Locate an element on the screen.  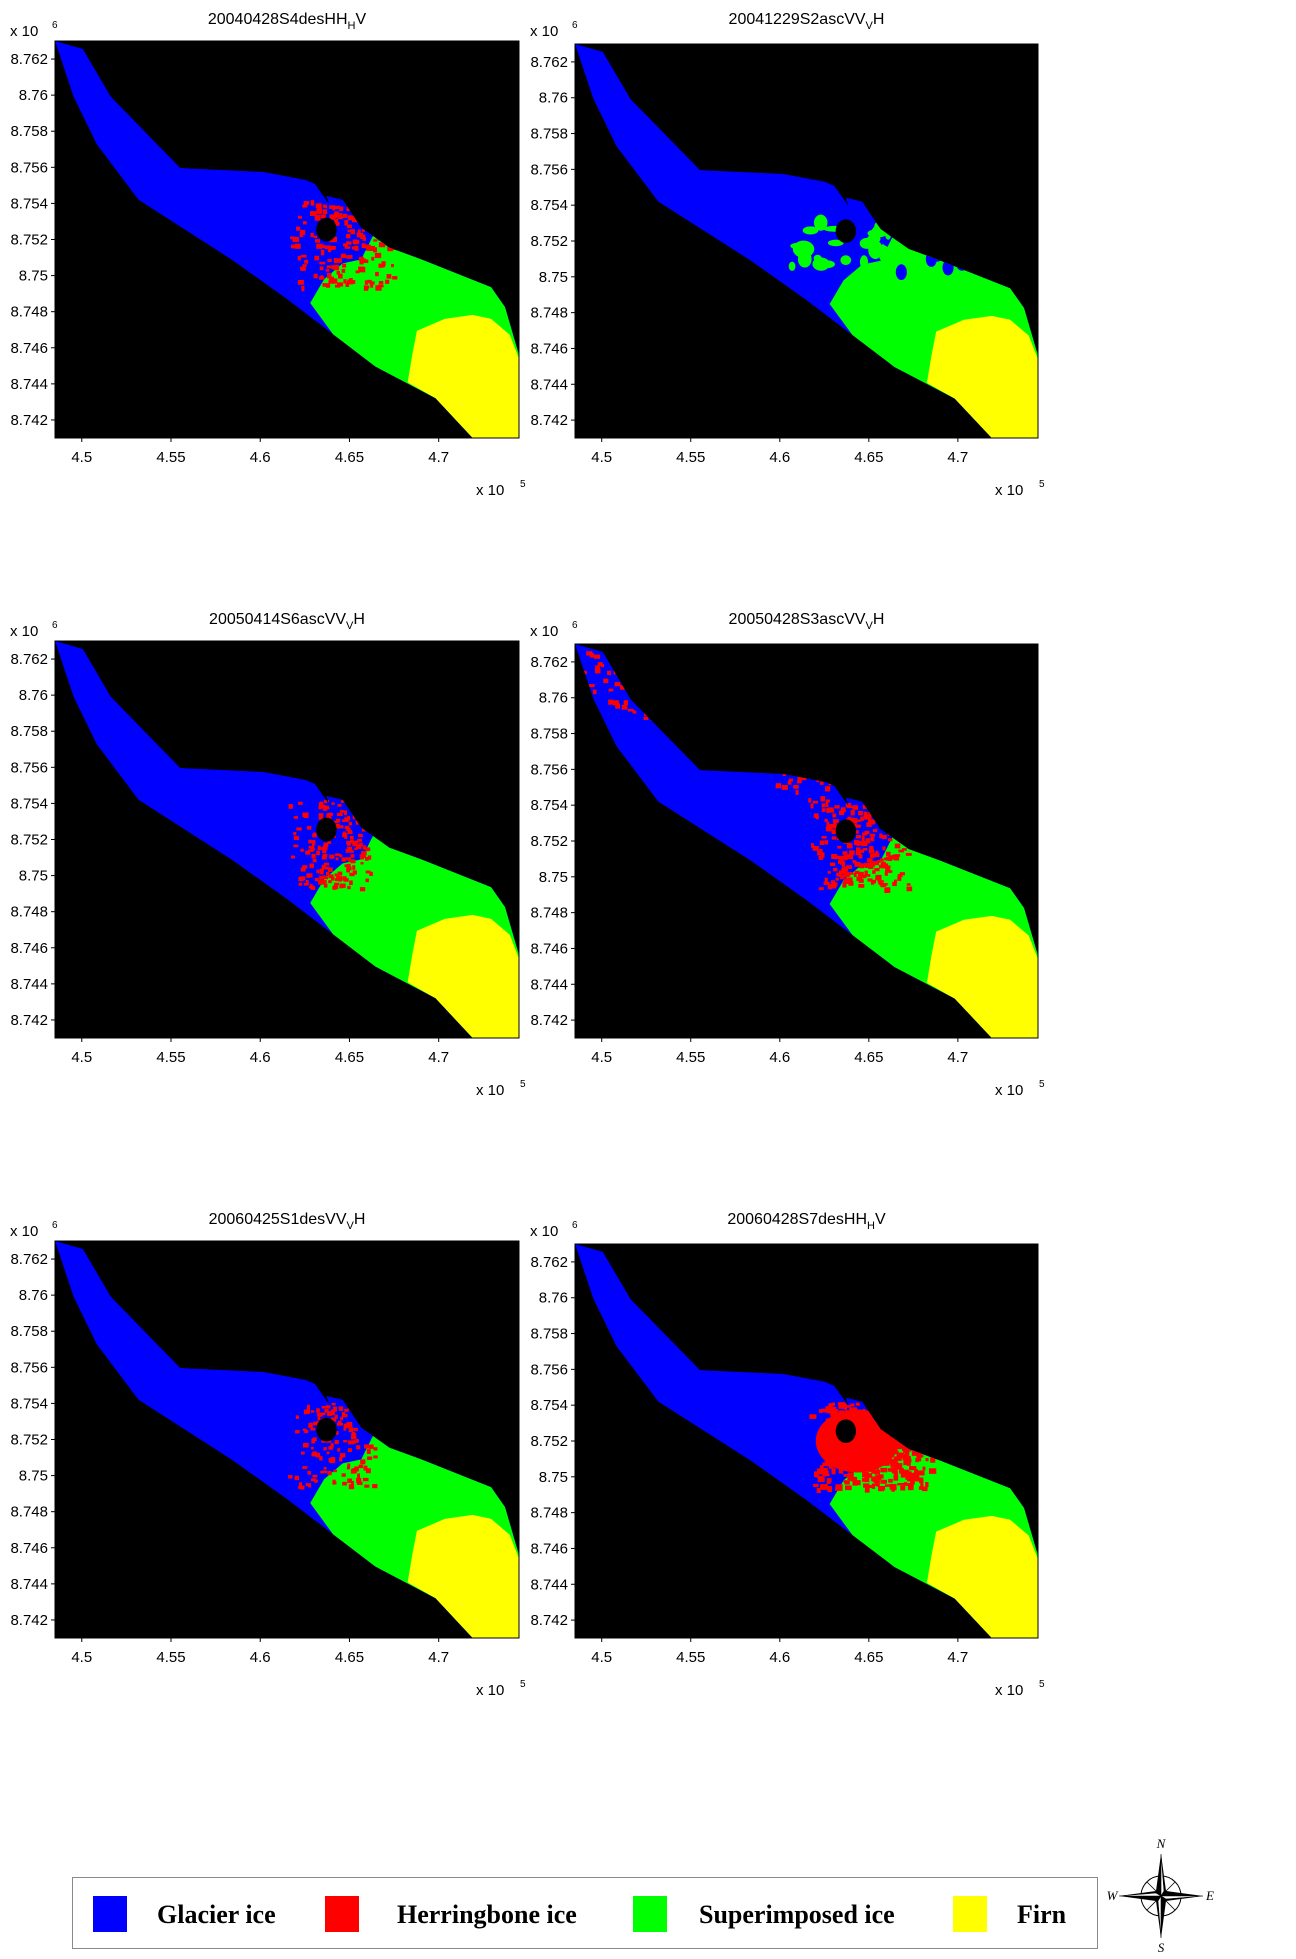
y-tick-label: 8.744 is located at coordinates (549, 1584).